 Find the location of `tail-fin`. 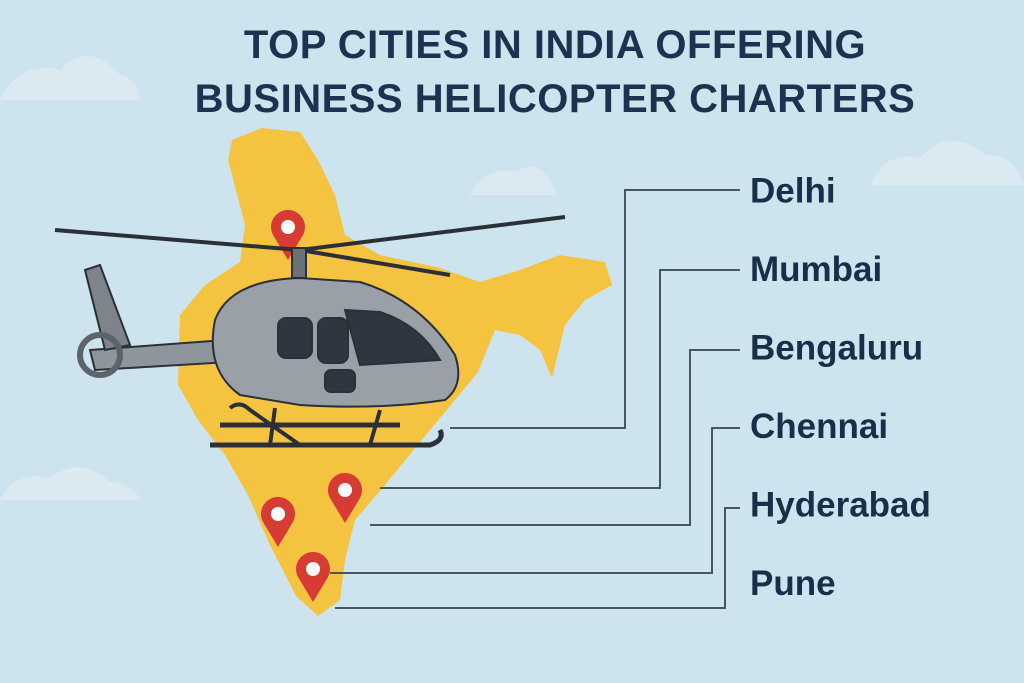

tail-fin is located at coordinates (107, 307).